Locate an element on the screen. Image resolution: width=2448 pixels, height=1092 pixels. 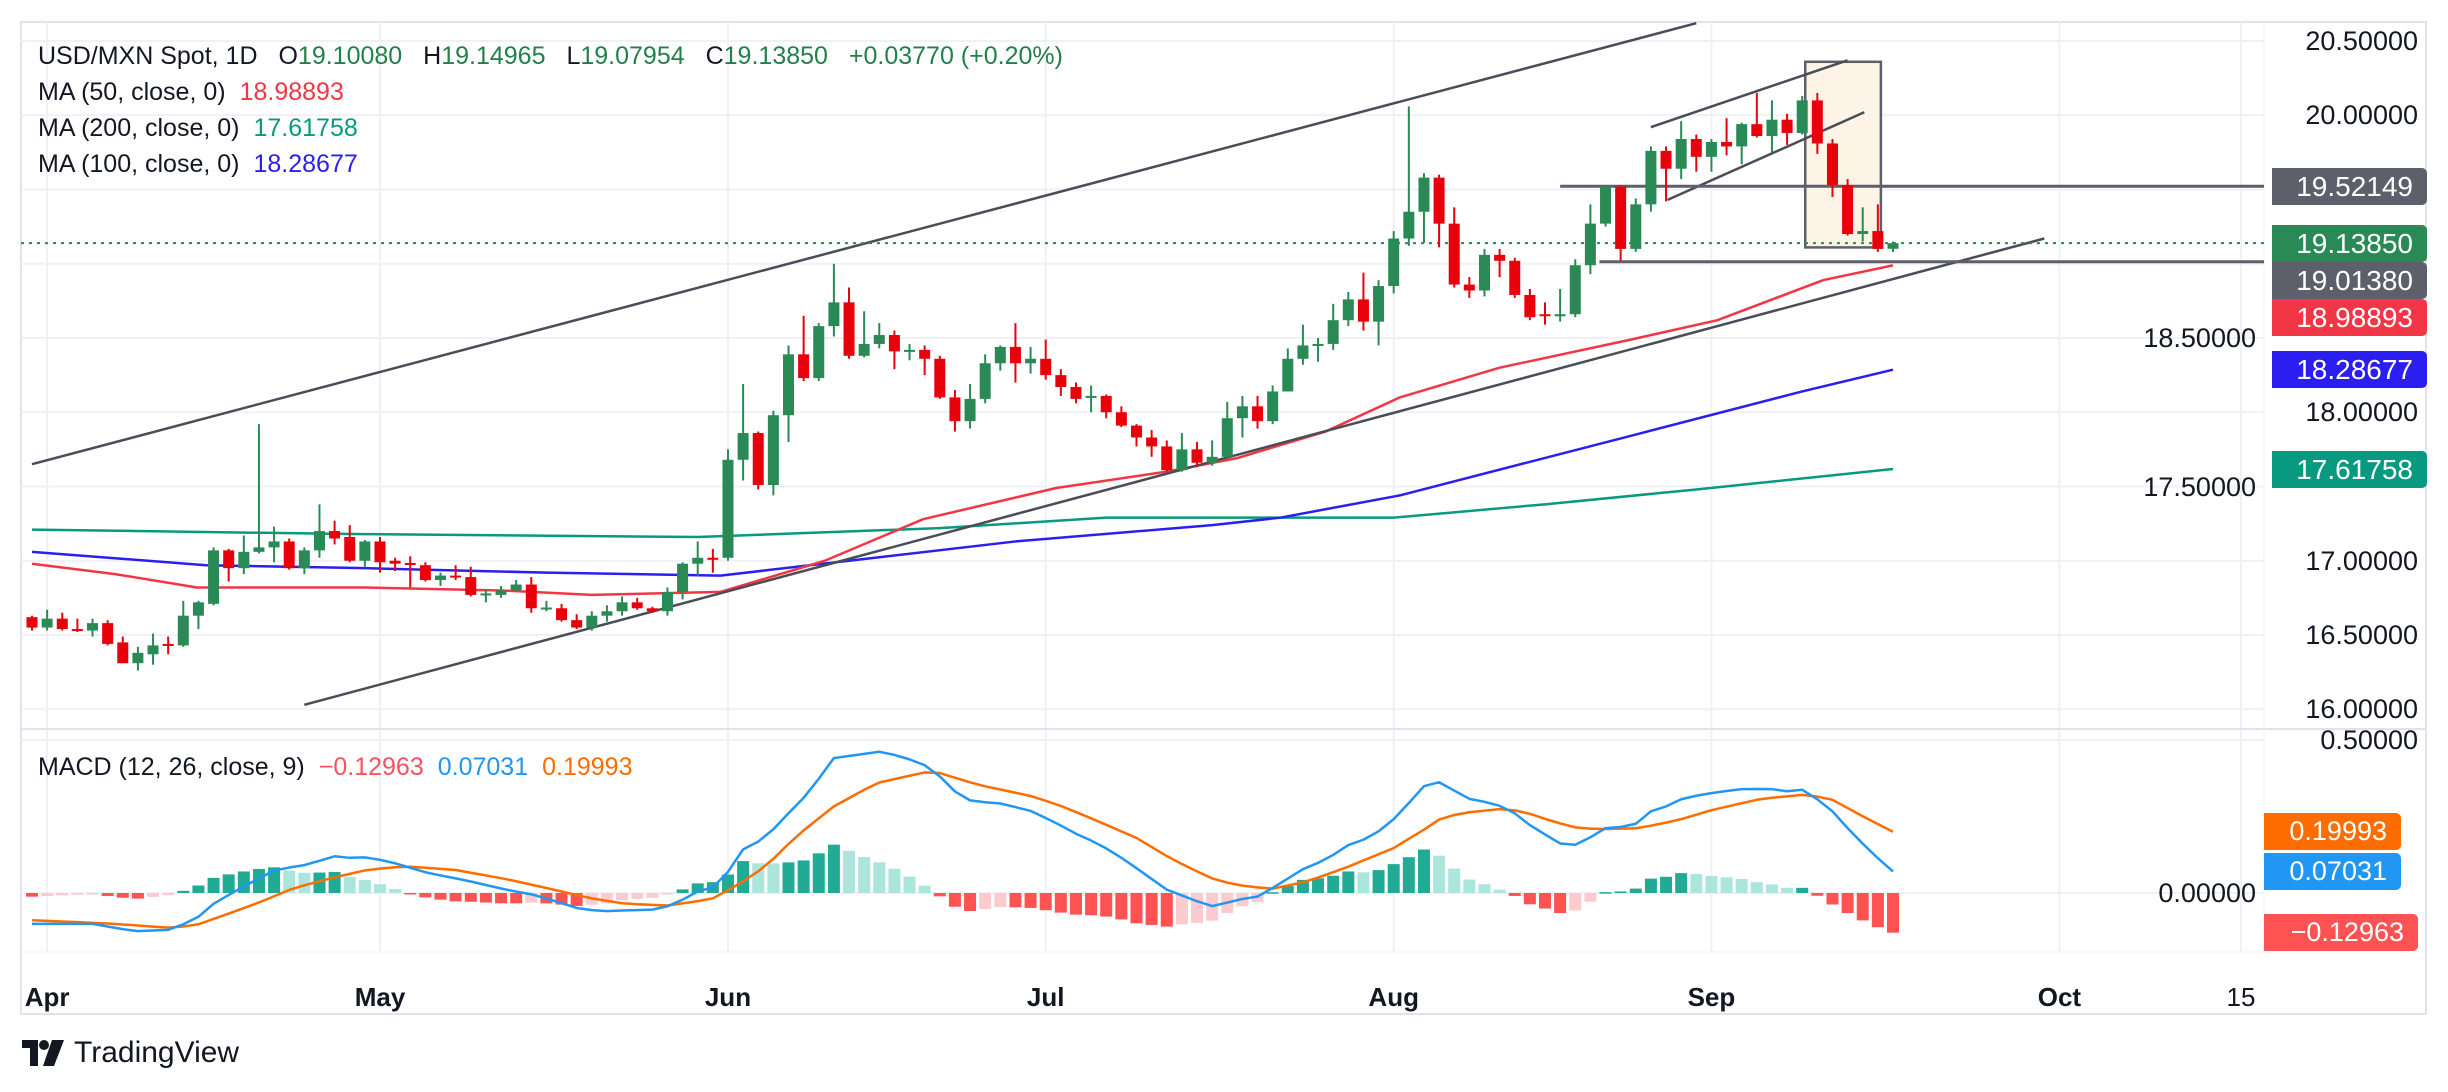
price-tag: 18.28677 is located at coordinates (2349, 370).